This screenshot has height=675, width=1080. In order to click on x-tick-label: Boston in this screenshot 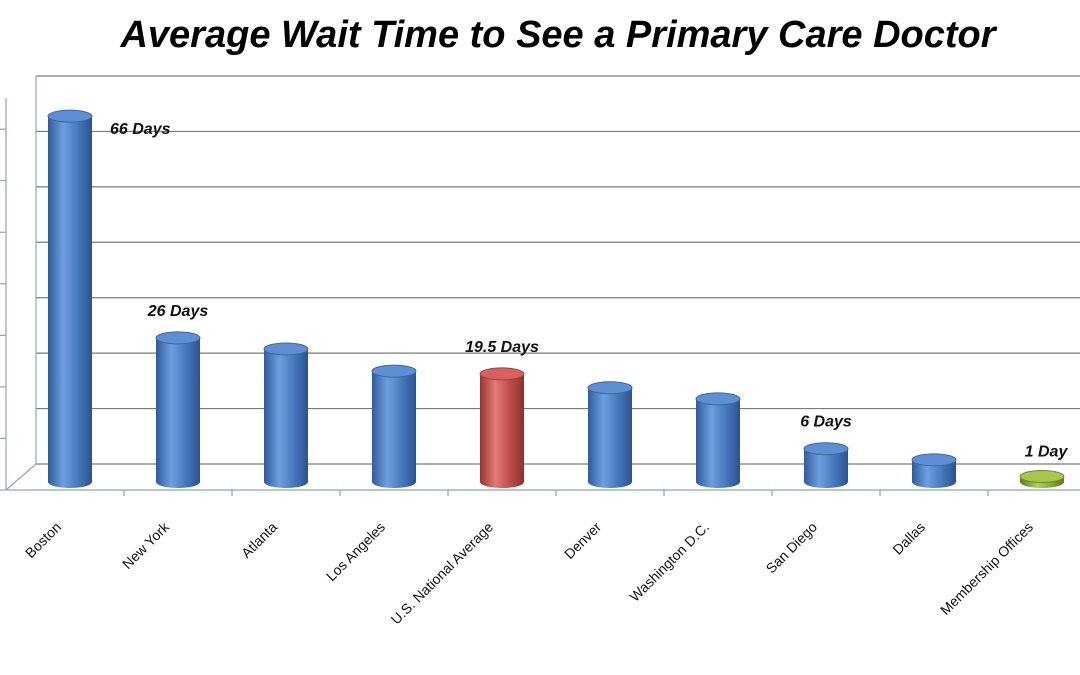, I will do `click(43, 540)`.